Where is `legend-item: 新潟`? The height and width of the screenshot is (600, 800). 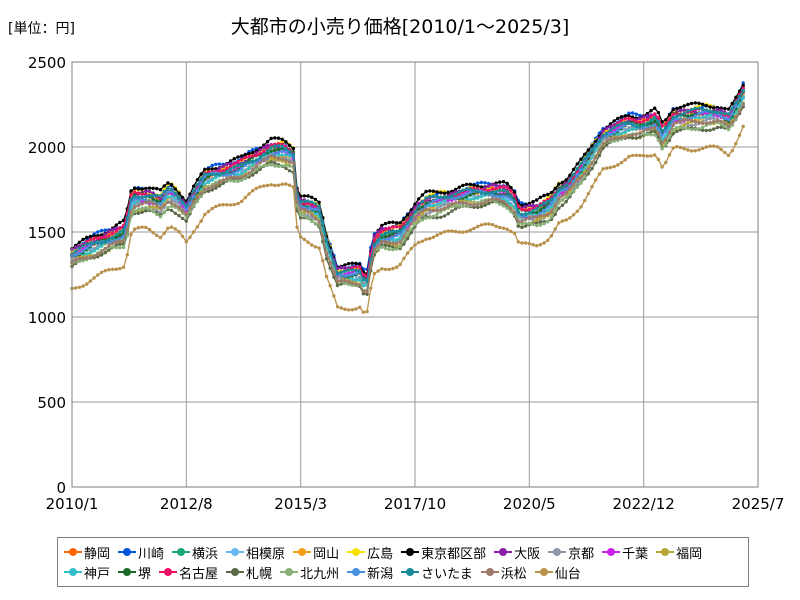 legend-item: 新潟 is located at coordinates (370, 572).